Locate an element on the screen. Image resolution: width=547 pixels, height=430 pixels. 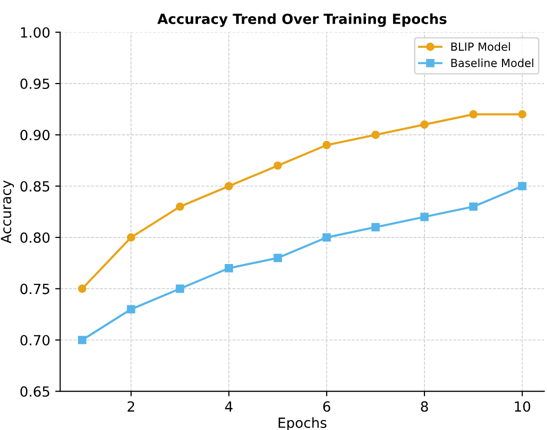
legend-label: Baseline Model is located at coordinates (492, 63).